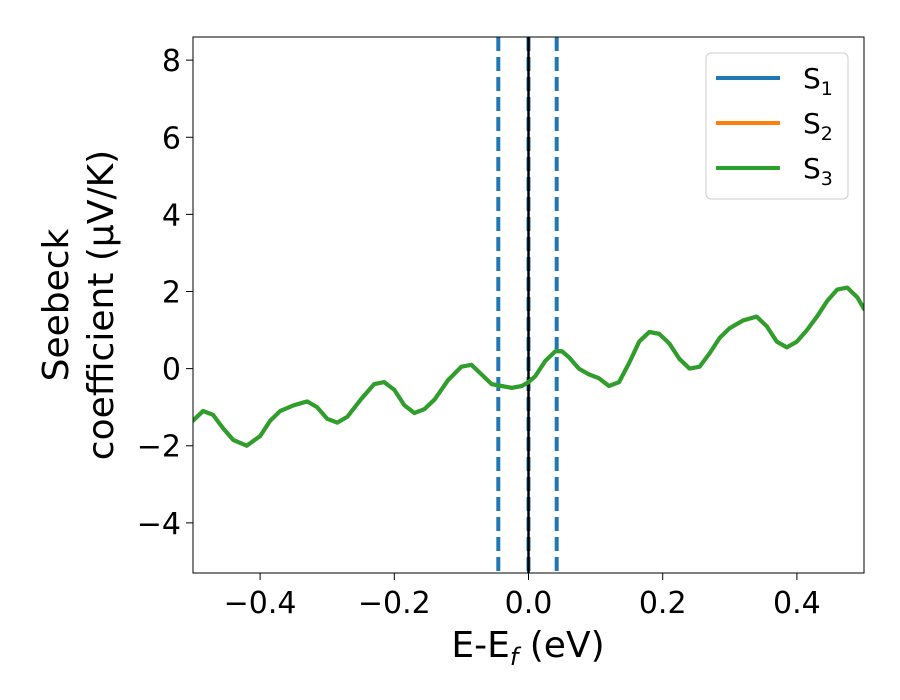  I want to click on y-axis-label-line2: coefficient (μV/K), so click(101, 305).